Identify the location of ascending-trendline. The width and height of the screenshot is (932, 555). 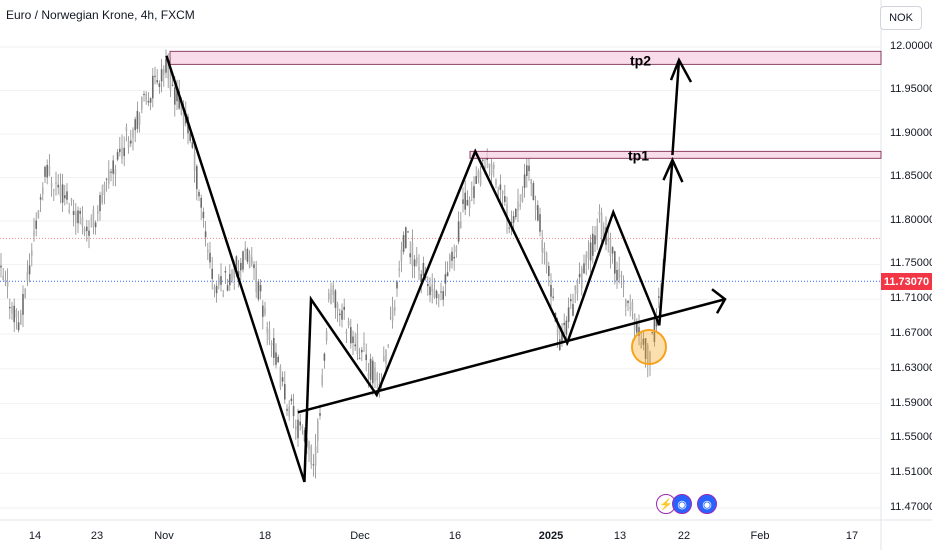
(511, 356).